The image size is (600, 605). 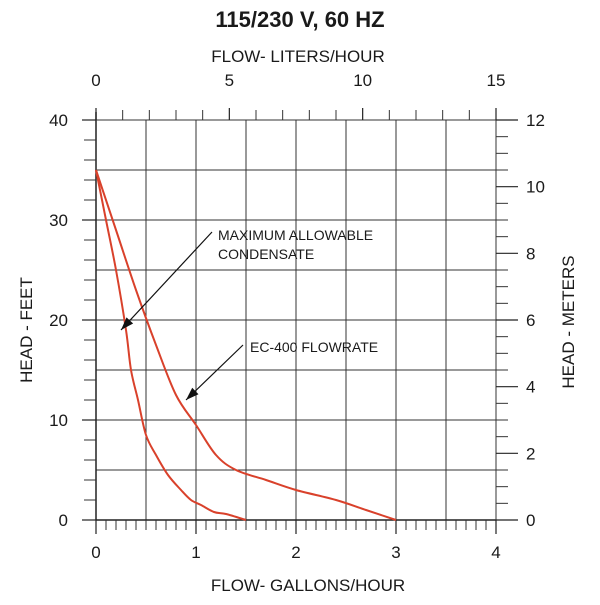 What do you see at coordinates (63, 520) in the screenshot?
I see `left-tick-label: 0` at bounding box center [63, 520].